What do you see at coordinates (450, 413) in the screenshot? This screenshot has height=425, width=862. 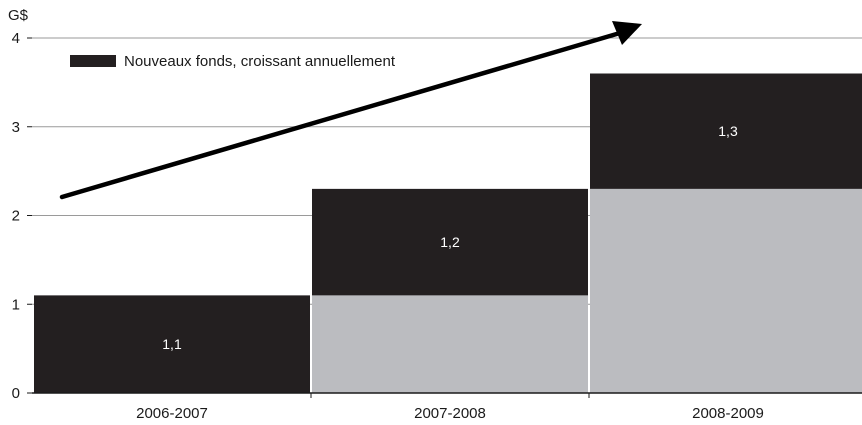 I see `x-tick-label: 2007-2008` at bounding box center [450, 413].